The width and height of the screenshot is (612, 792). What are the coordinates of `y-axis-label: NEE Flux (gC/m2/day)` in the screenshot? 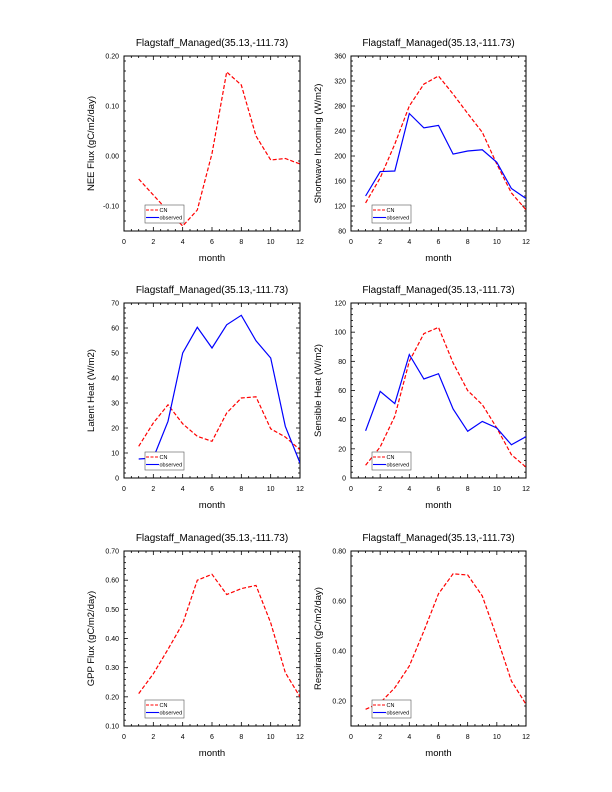 It's located at (91, 143).